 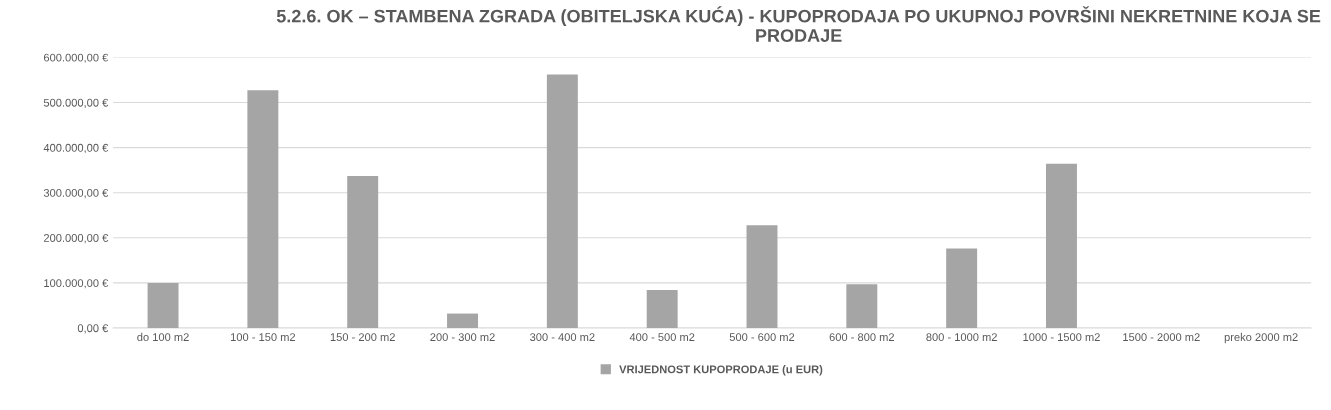 I want to click on y-tick-label: 200.000,00 €, so click(x=76, y=239).